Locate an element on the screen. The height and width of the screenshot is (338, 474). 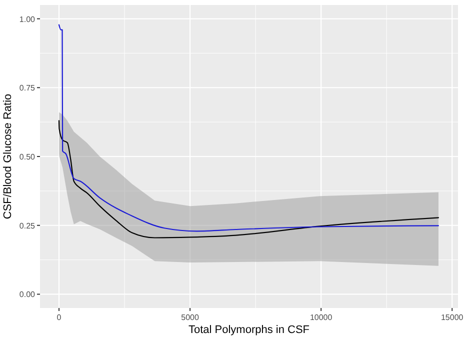
y-tick-label: 0.00 is located at coordinates (27, 295).